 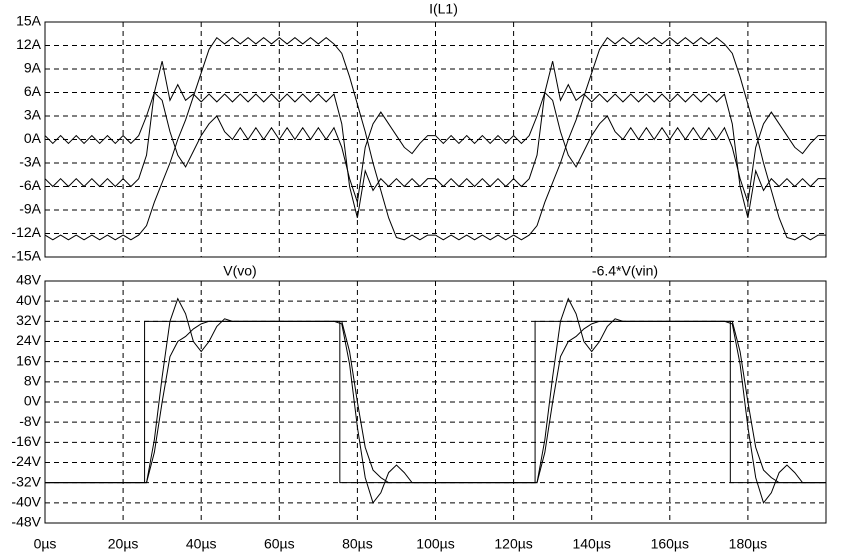 What do you see at coordinates (29, 340) in the screenshot?
I see `y-tick-label: 24V` at bounding box center [29, 340].